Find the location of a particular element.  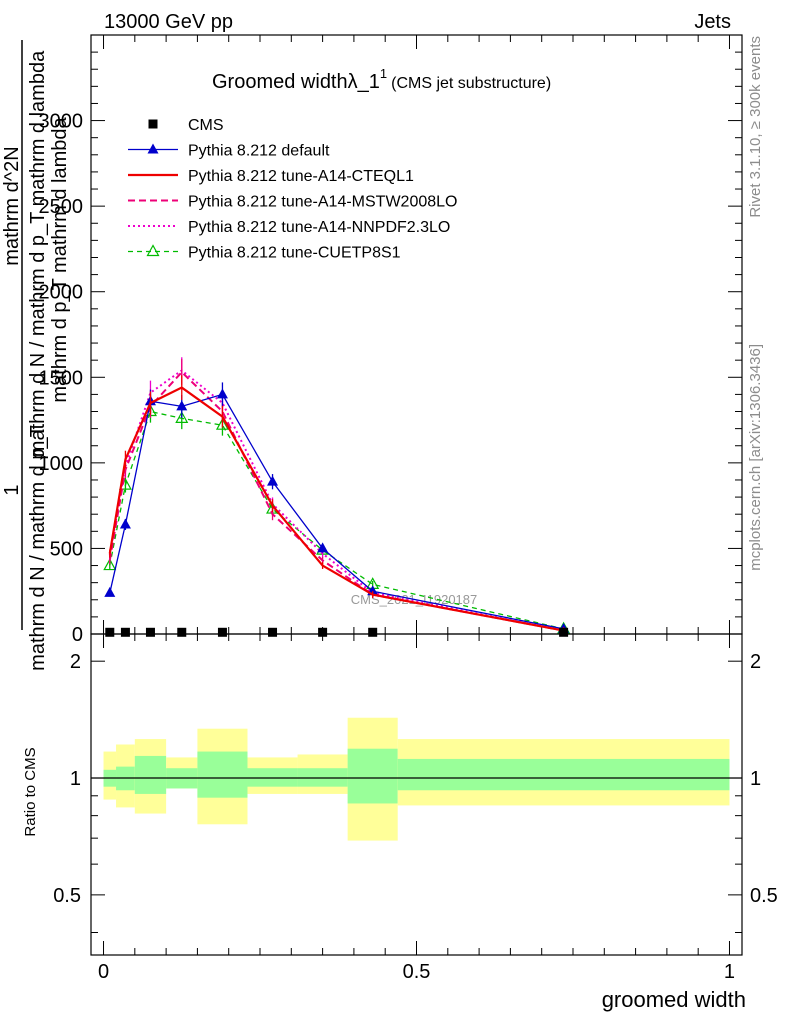

rivet-label: Rivet 3.1.10, ≥ 300k events is located at coordinates (755, 127).